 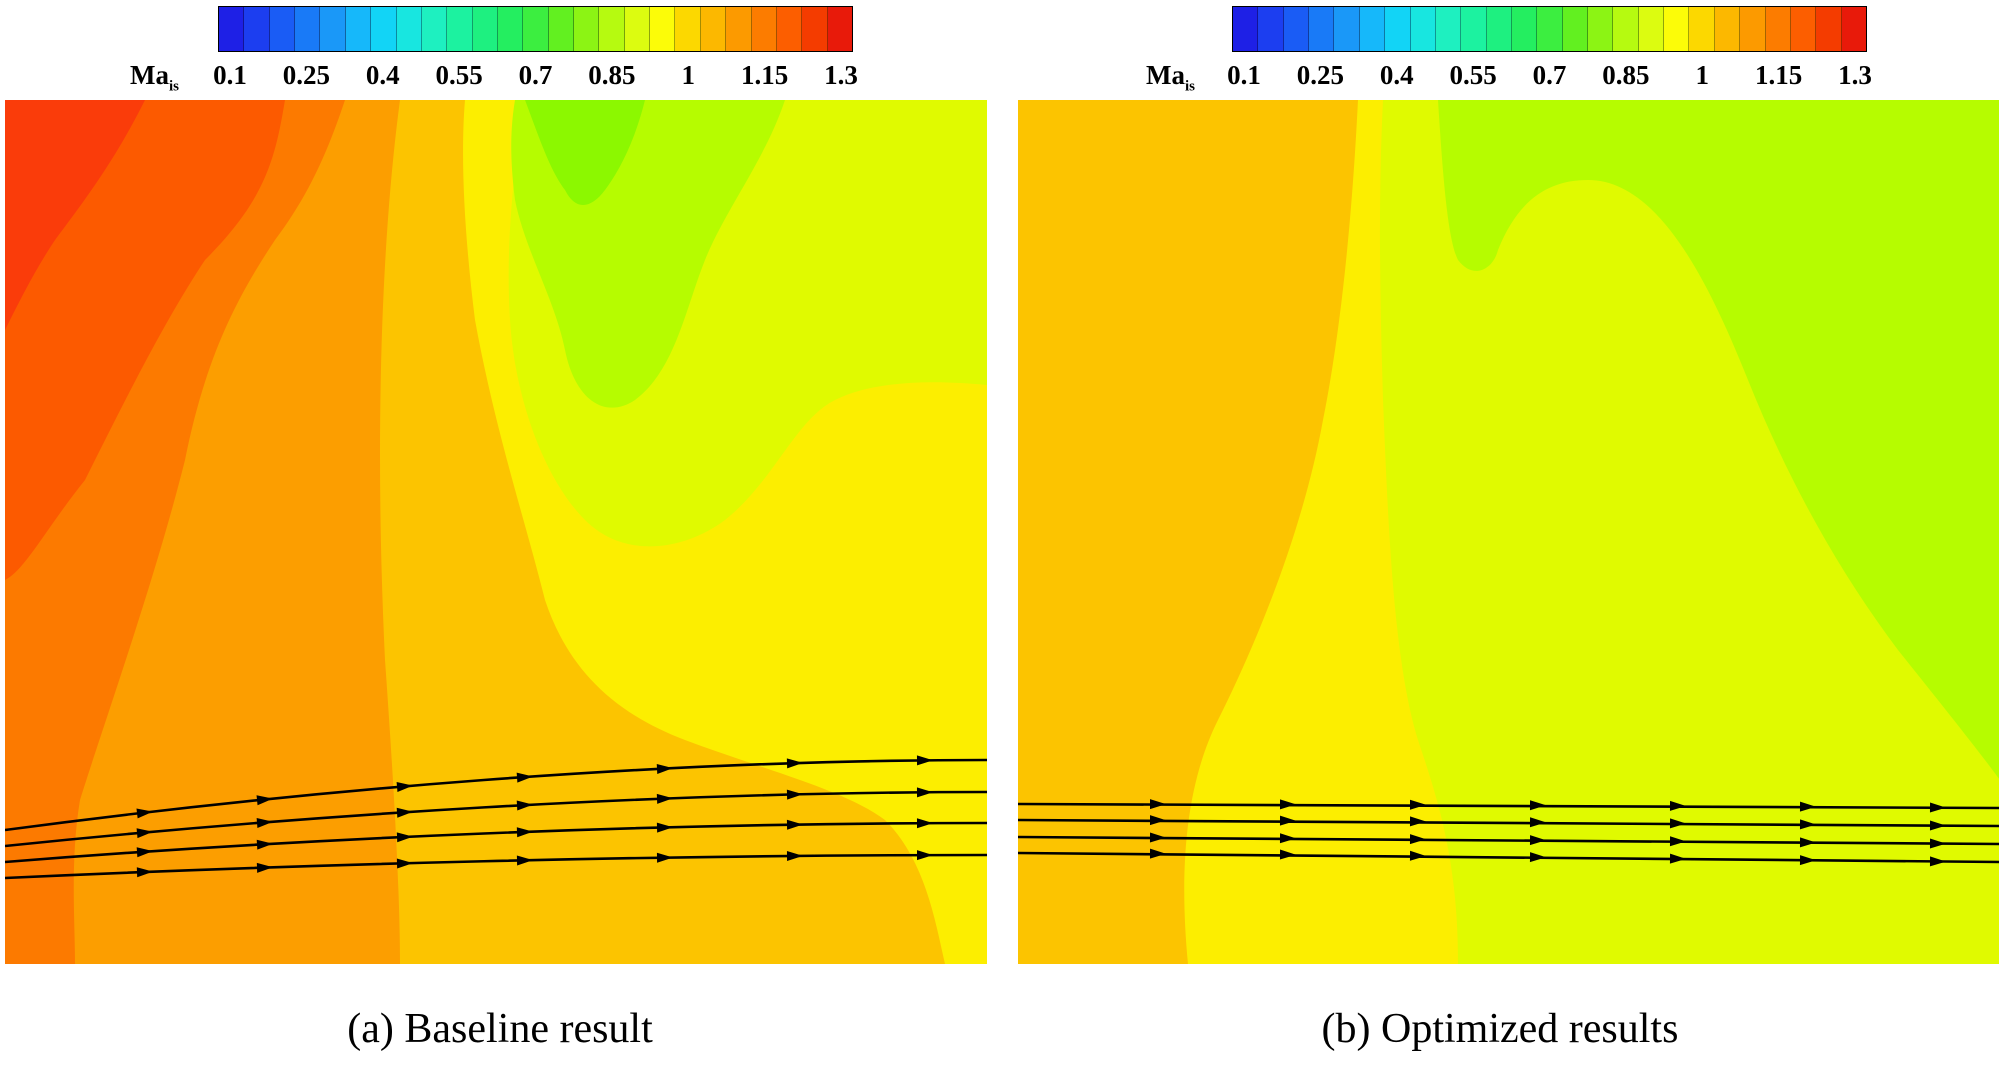 What do you see at coordinates (230, 75) in the screenshot?
I see `colorbar-tick-label: 0.1` at bounding box center [230, 75].